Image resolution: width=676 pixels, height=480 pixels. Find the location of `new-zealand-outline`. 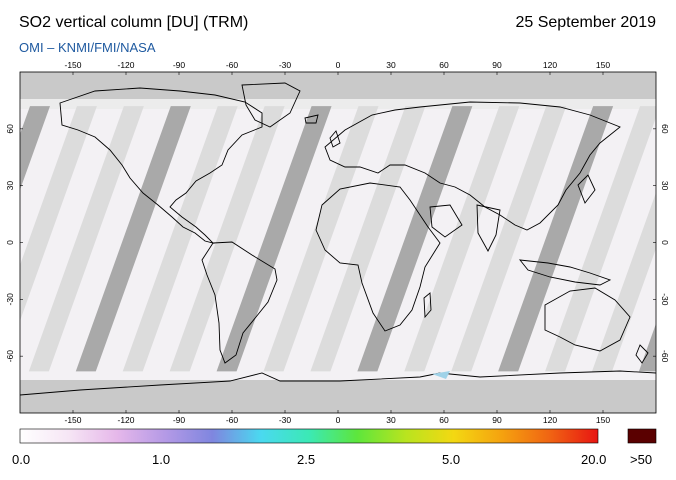

new-zealand-outline is located at coordinates (642, 354).